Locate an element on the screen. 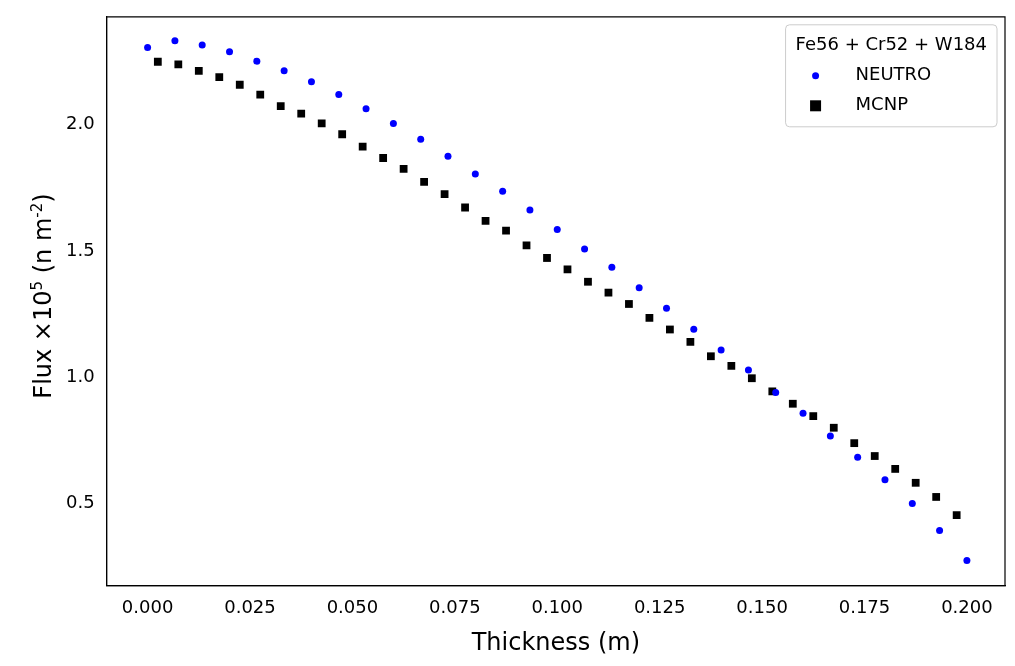 This screenshot has height=666, width=1015. legend-label: NEUTRO is located at coordinates (893, 74).